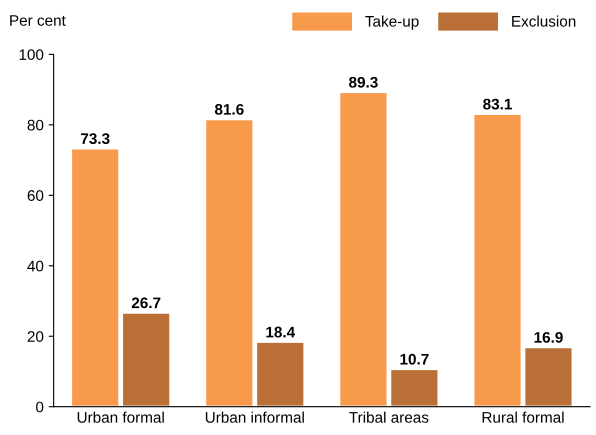  I want to click on x-tick-label: Rural formal, so click(523, 417).